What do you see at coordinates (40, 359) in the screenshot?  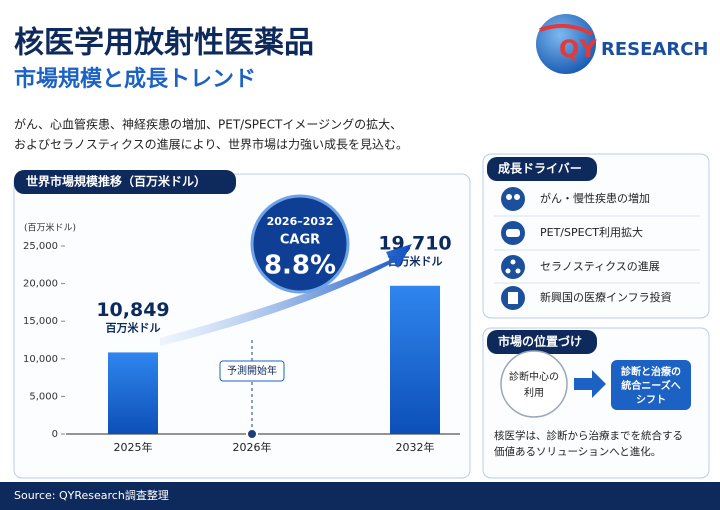 I see `y-tick-label: 10,000` at bounding box center [40, 359].